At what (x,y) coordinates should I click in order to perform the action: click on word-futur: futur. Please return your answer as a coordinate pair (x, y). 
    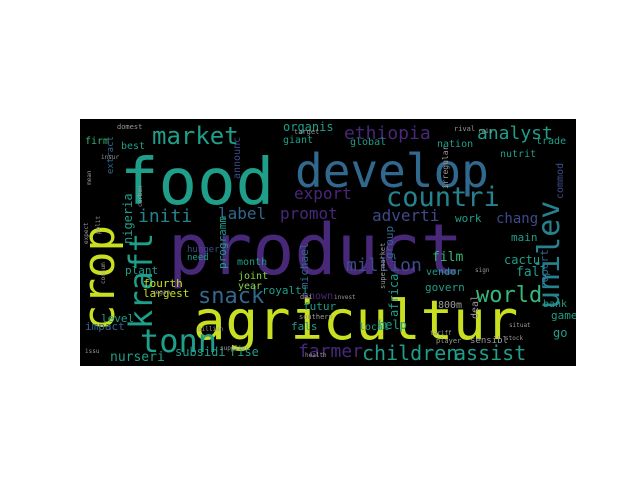
    Looking at the image, I should click on (319, 306).